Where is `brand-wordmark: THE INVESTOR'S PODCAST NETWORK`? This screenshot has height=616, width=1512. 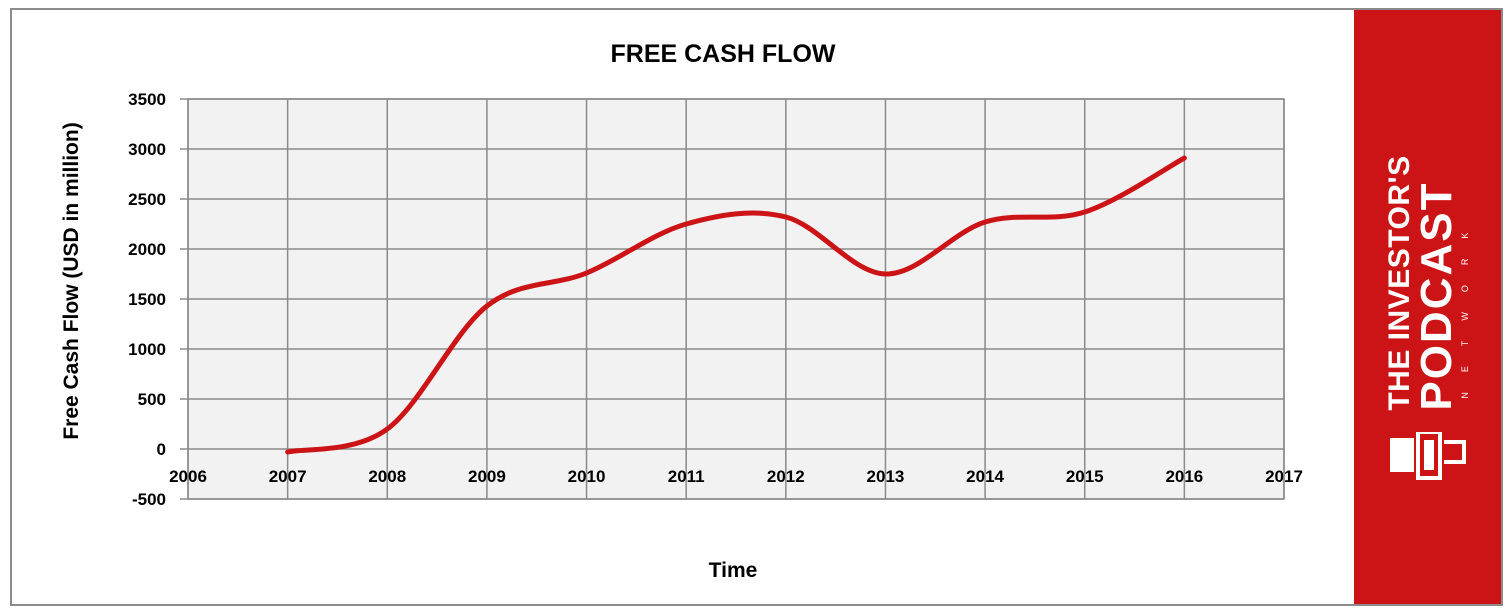
brand-wordmark: THE INVESTOR'S PODCAST NETWORK is located at coordinates (1426, 283).